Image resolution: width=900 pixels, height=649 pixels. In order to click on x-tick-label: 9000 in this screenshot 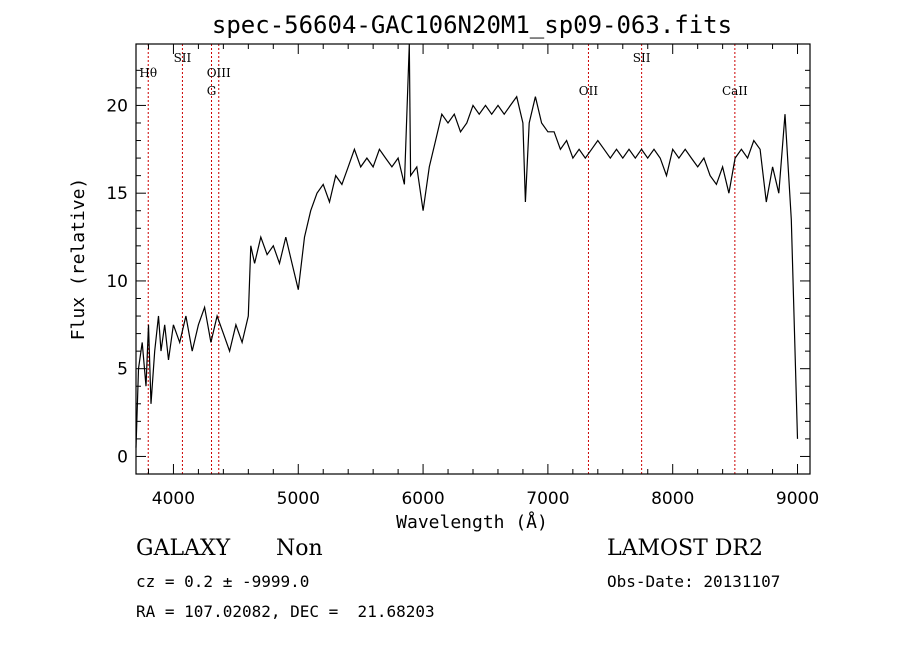, I will do `click(797, 499)`.